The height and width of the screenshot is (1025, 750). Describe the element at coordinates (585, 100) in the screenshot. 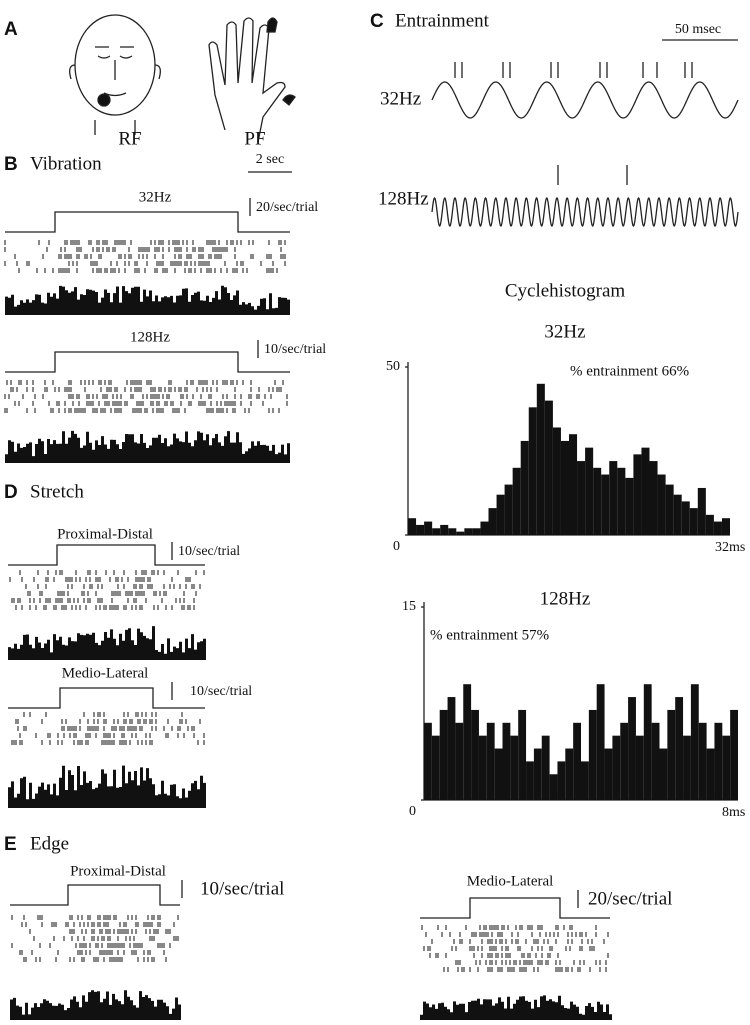

I see `stimulus-trace` at that location.